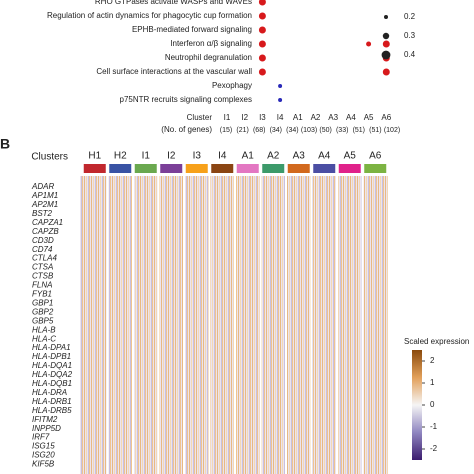 The image size is (474, 474). I want to click on gene-label: HLA-DRA, so click(49, 392).